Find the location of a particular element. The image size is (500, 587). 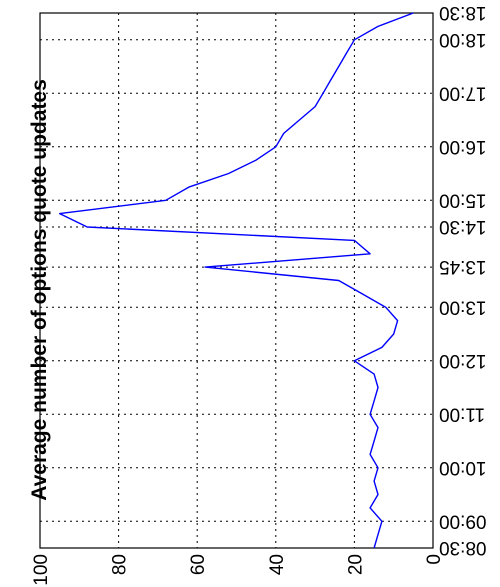

time-tick-label: 15:00 is located at coordinates (463, 199).